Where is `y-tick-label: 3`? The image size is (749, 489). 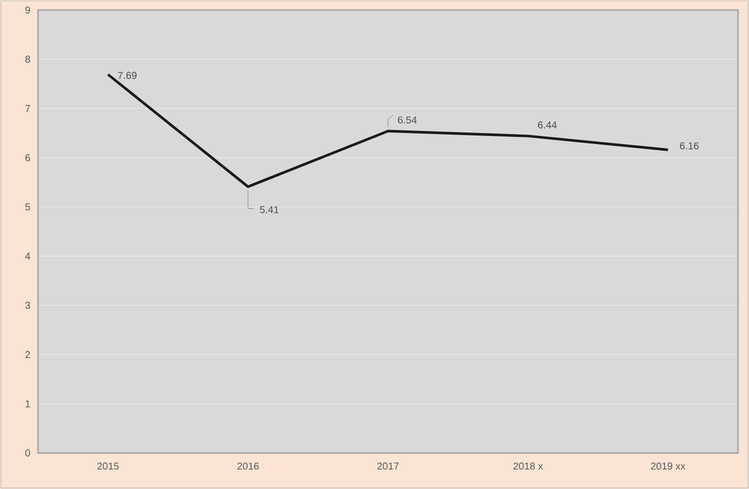 y-tick-label: 3 is located at coordinates (27, 305).